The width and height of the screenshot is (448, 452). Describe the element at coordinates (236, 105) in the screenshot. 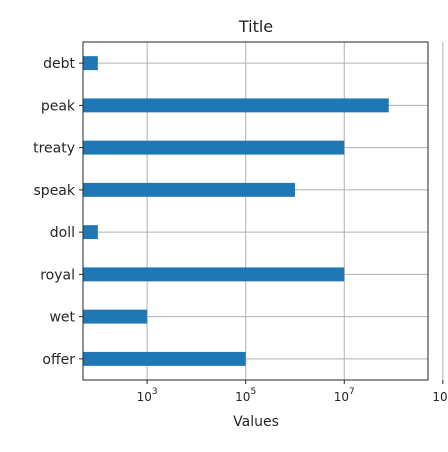

I see `bar-peak` at that location.